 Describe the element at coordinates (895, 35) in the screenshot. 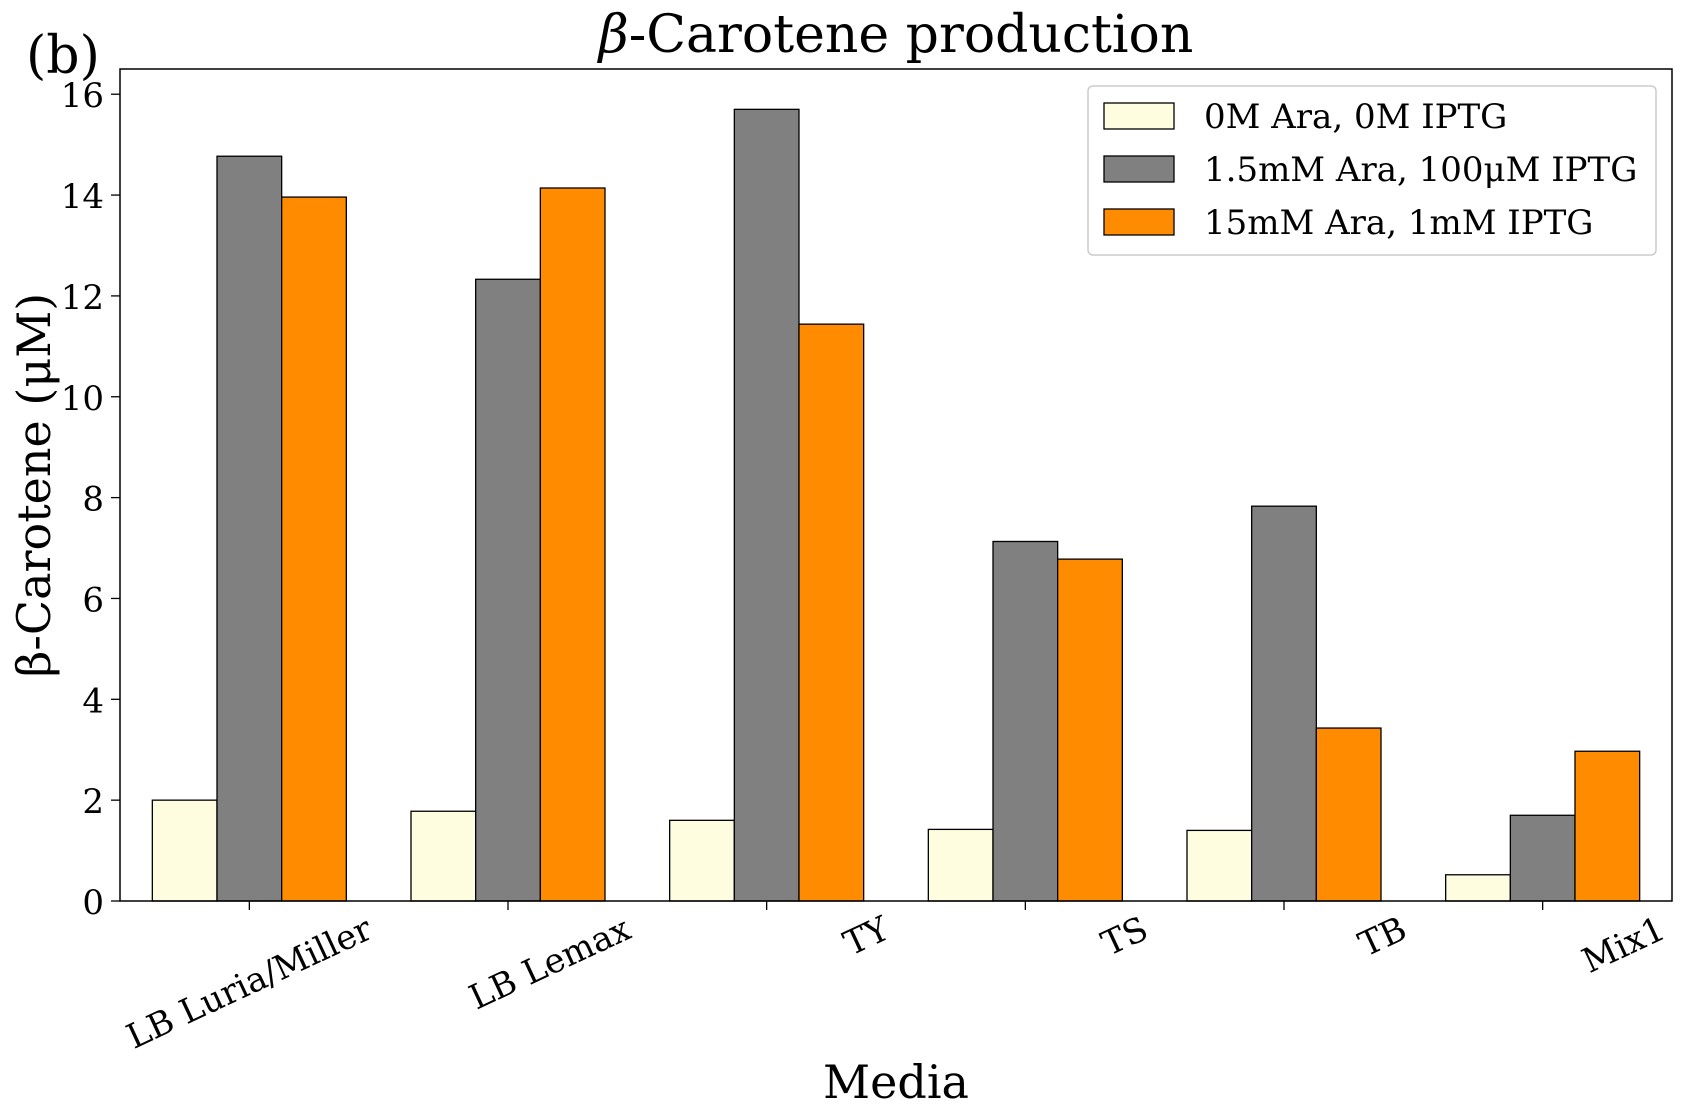

I see `chart-title: β-Carotene production` at that location.